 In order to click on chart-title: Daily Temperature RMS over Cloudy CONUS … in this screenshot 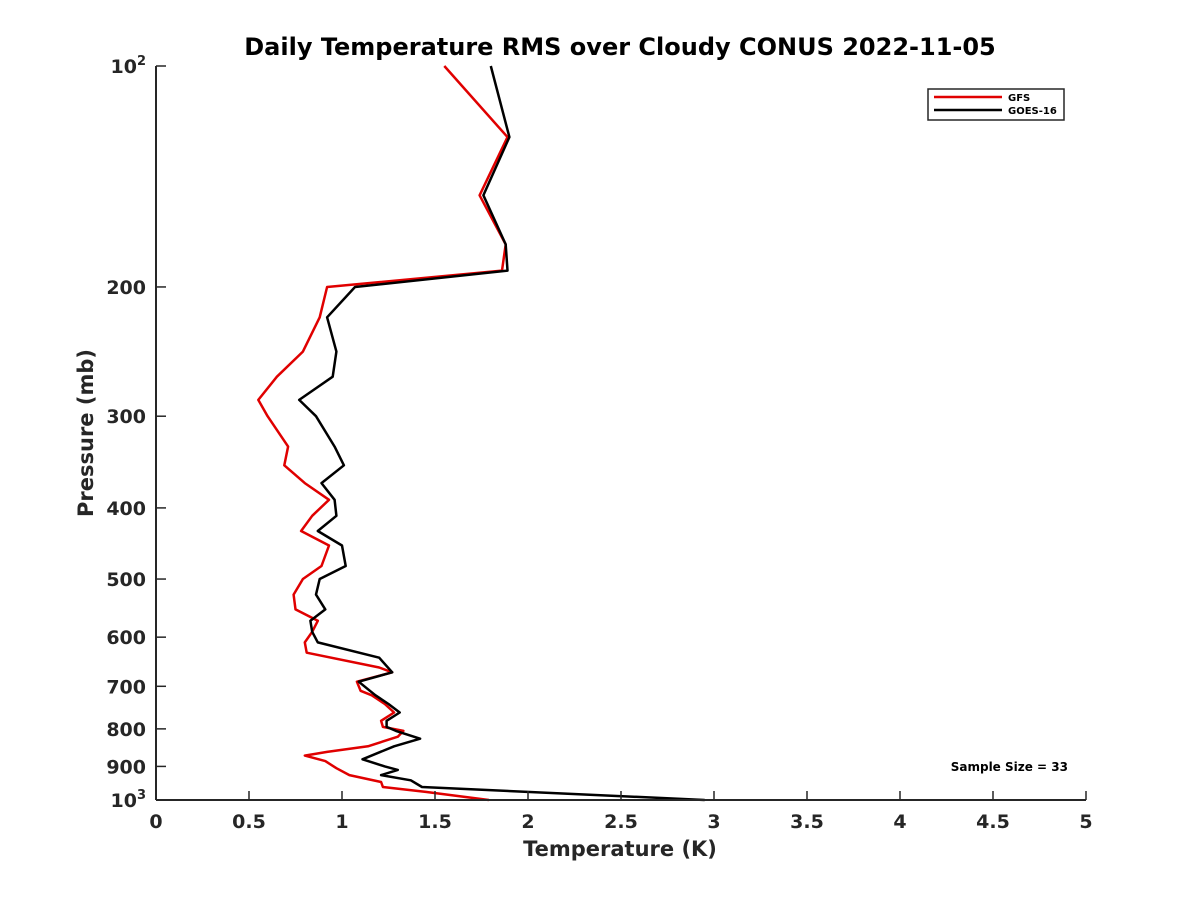, I will do `click(620, 47)`.